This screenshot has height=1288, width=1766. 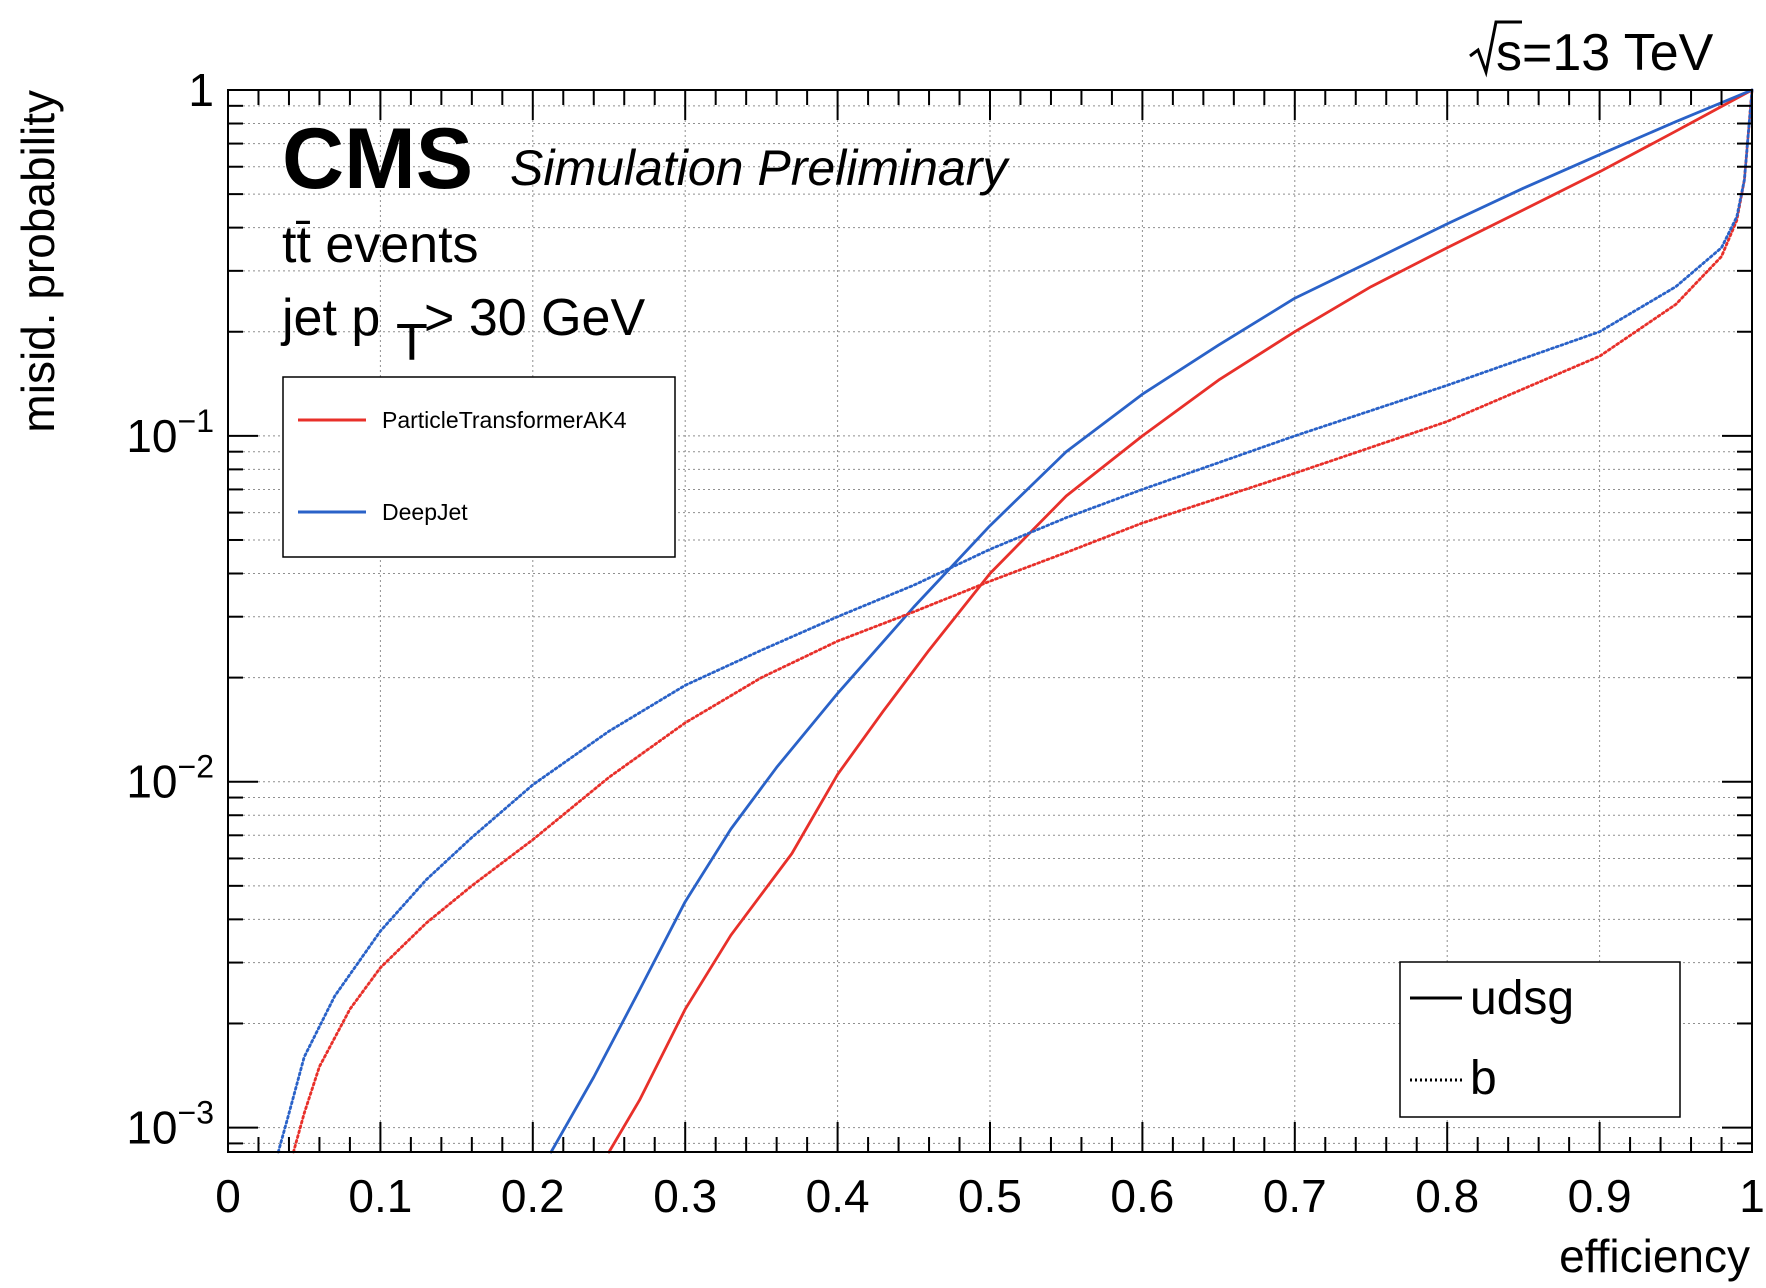 What do you see at coordinates (534, 318) in the screenshot?
I see `jet-pt-threshold: > 30 GeV` at bounding box center [534, 318].